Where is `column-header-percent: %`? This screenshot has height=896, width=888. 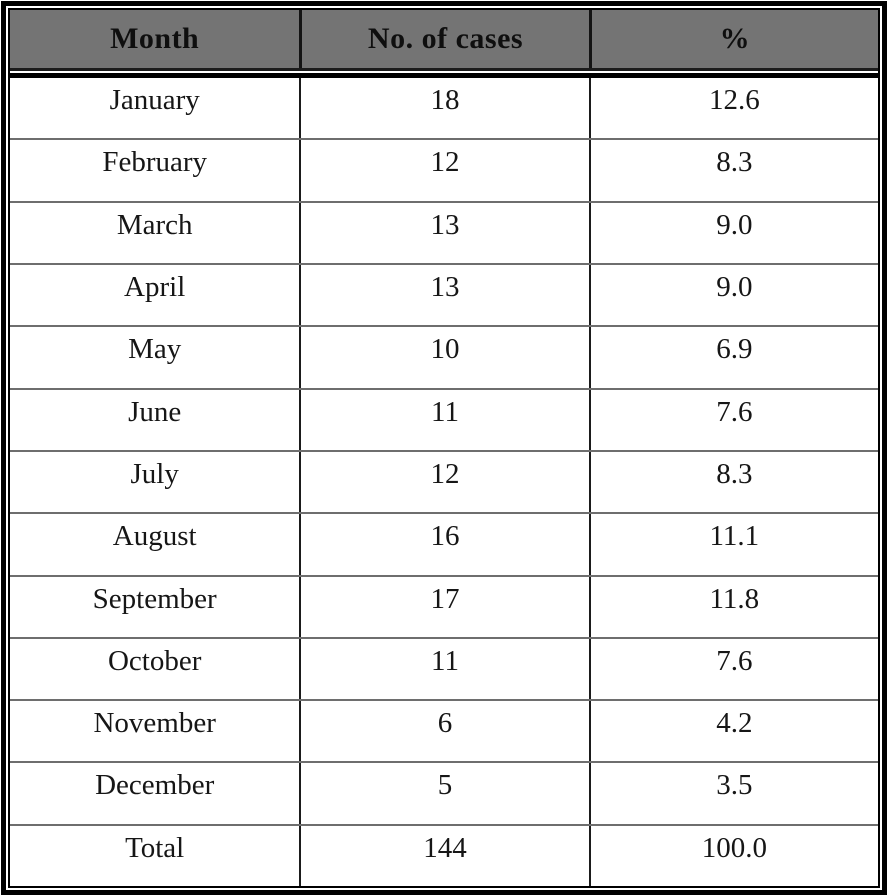 column-header-percent: % is located at coordinates (733, 39).